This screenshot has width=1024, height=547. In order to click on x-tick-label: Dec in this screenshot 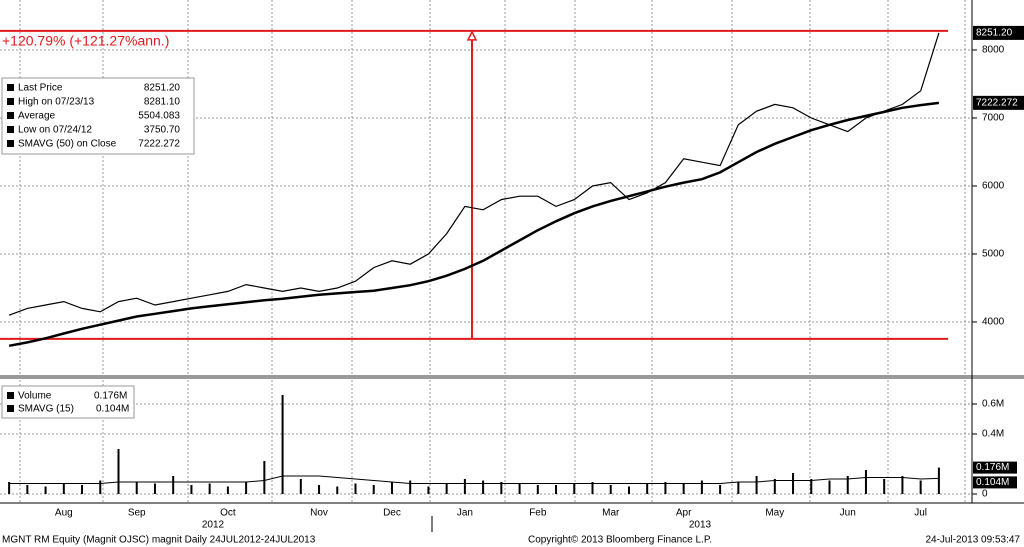, I will do `click(392, 513)`.